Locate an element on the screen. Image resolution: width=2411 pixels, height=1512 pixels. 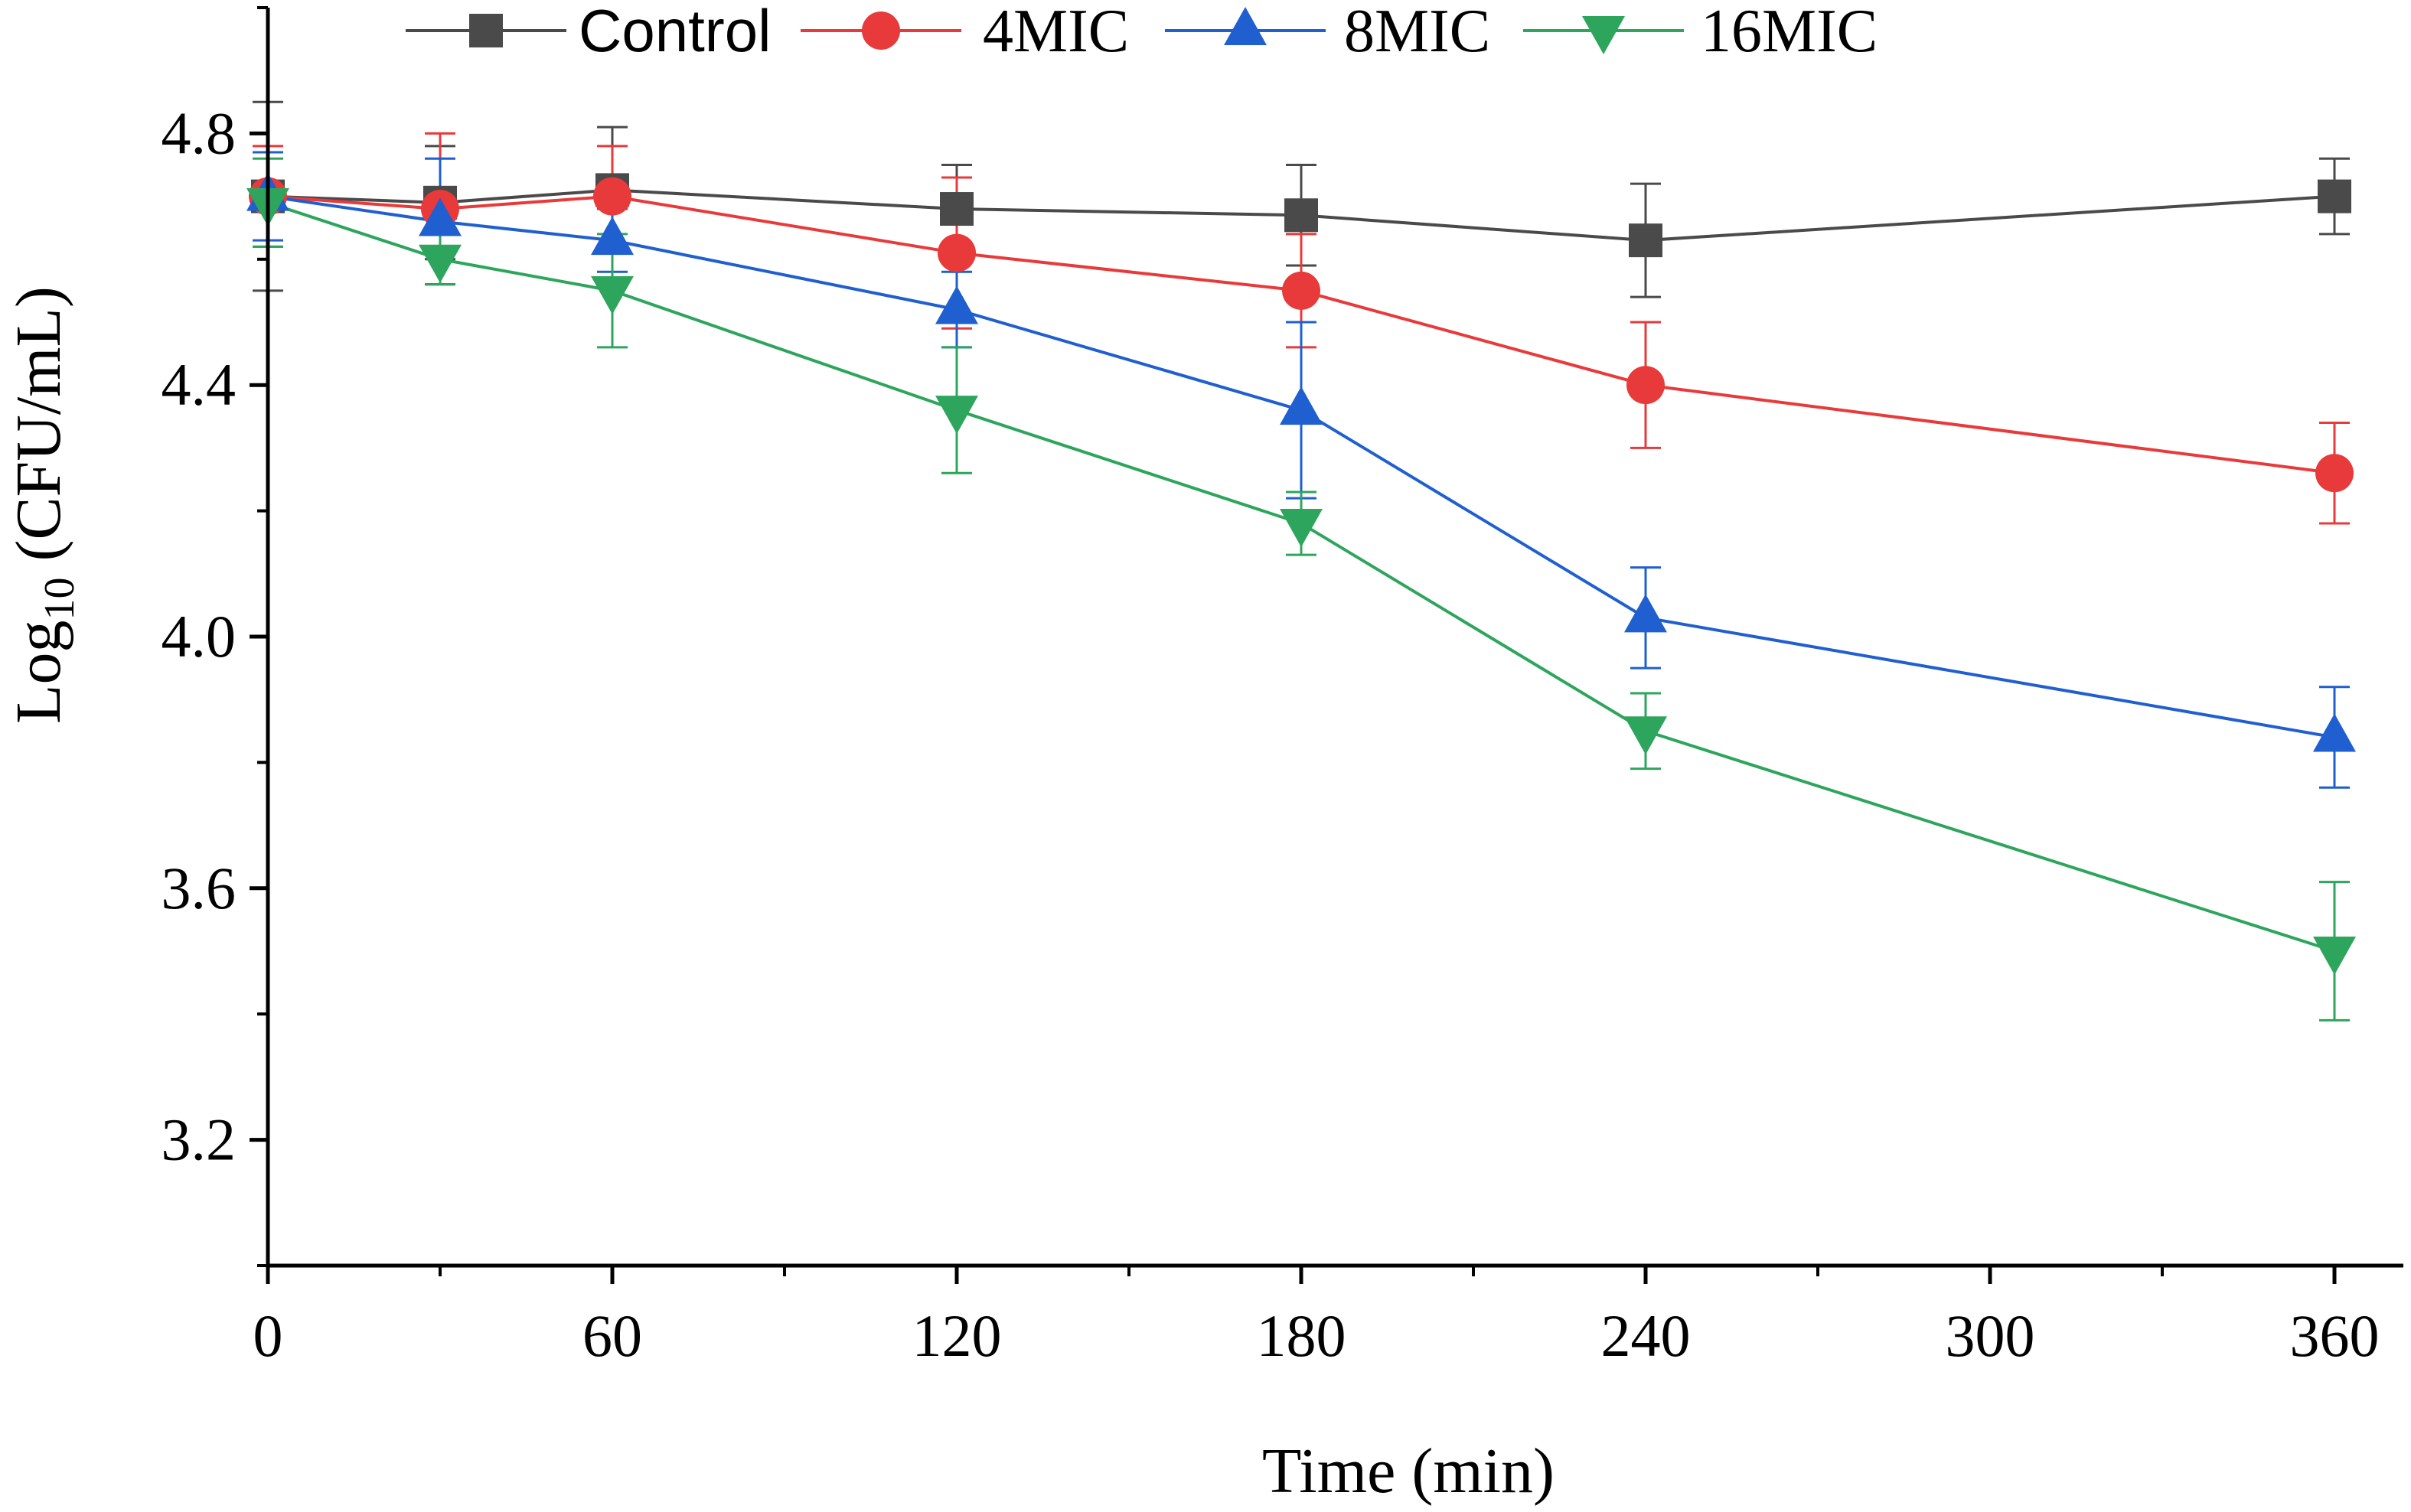
y-axis-title-rest: (CFU/mL) is located at coordinates (38, 432).